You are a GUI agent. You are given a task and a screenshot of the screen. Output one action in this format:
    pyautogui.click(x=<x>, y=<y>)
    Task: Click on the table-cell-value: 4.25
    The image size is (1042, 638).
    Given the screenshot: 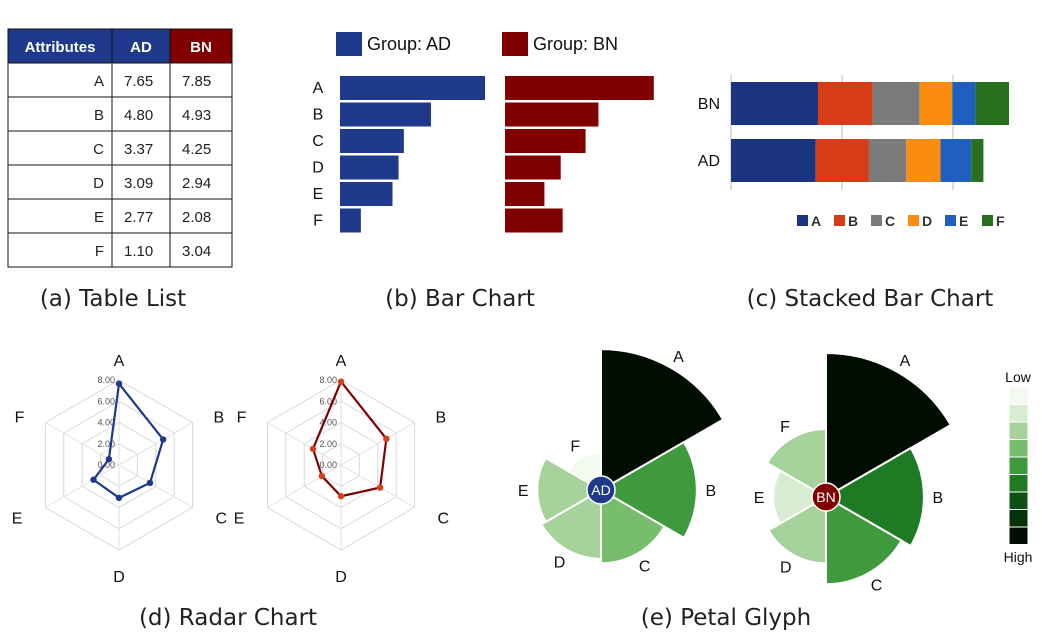 What is the action you would take?
    pyautogui.click(x=196, y=149)
    